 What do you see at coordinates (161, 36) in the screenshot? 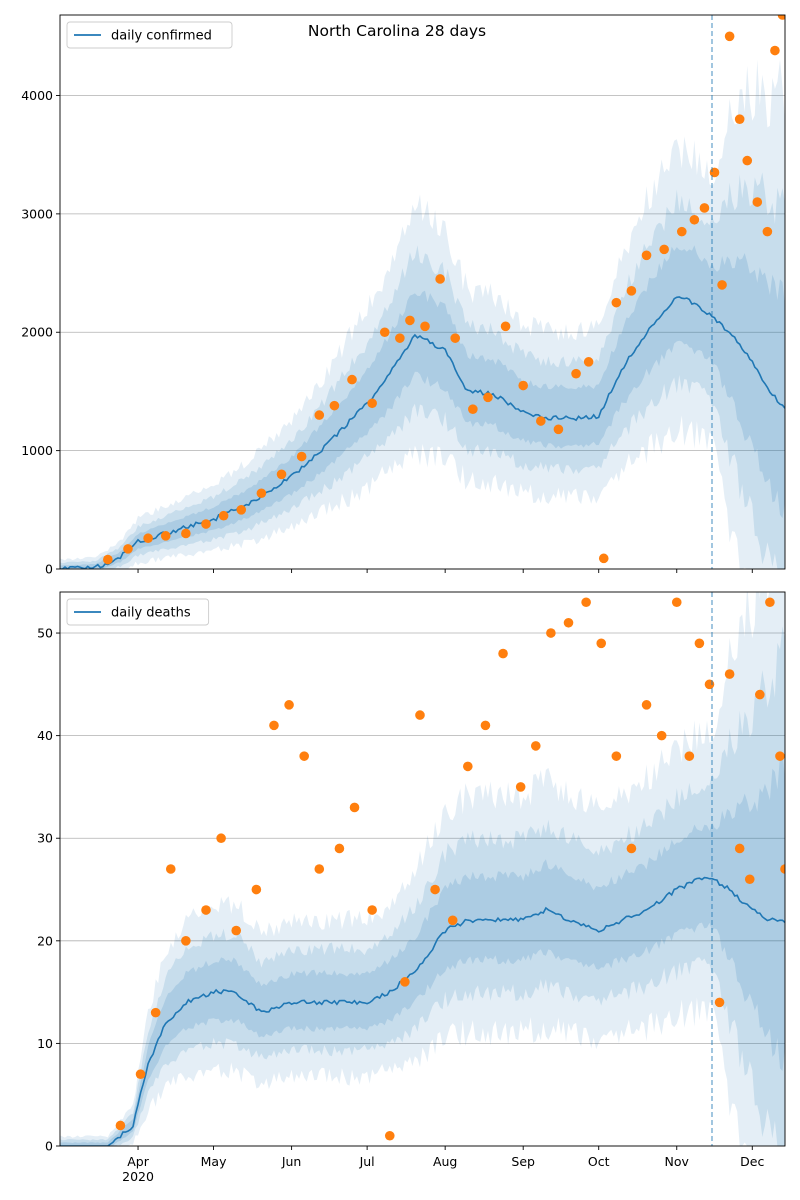
I see `legend-label: daily confirmed` at bounding box center [161, 36].